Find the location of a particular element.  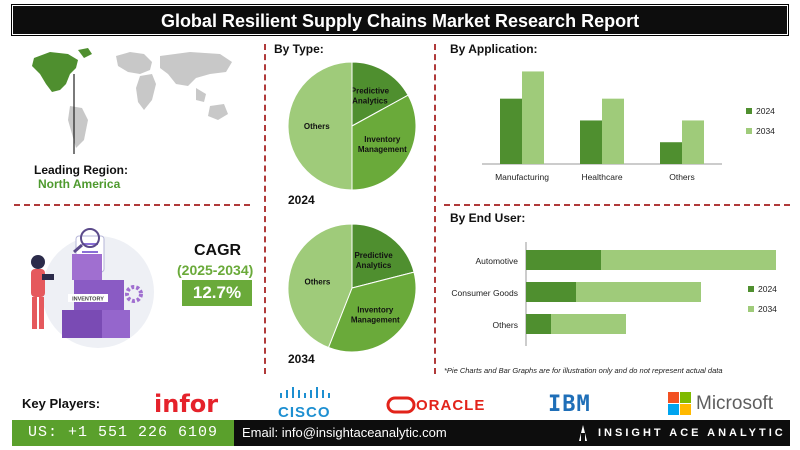

footer-phone: US: +1 551 226 6109 is located at coordinates (123, 433).